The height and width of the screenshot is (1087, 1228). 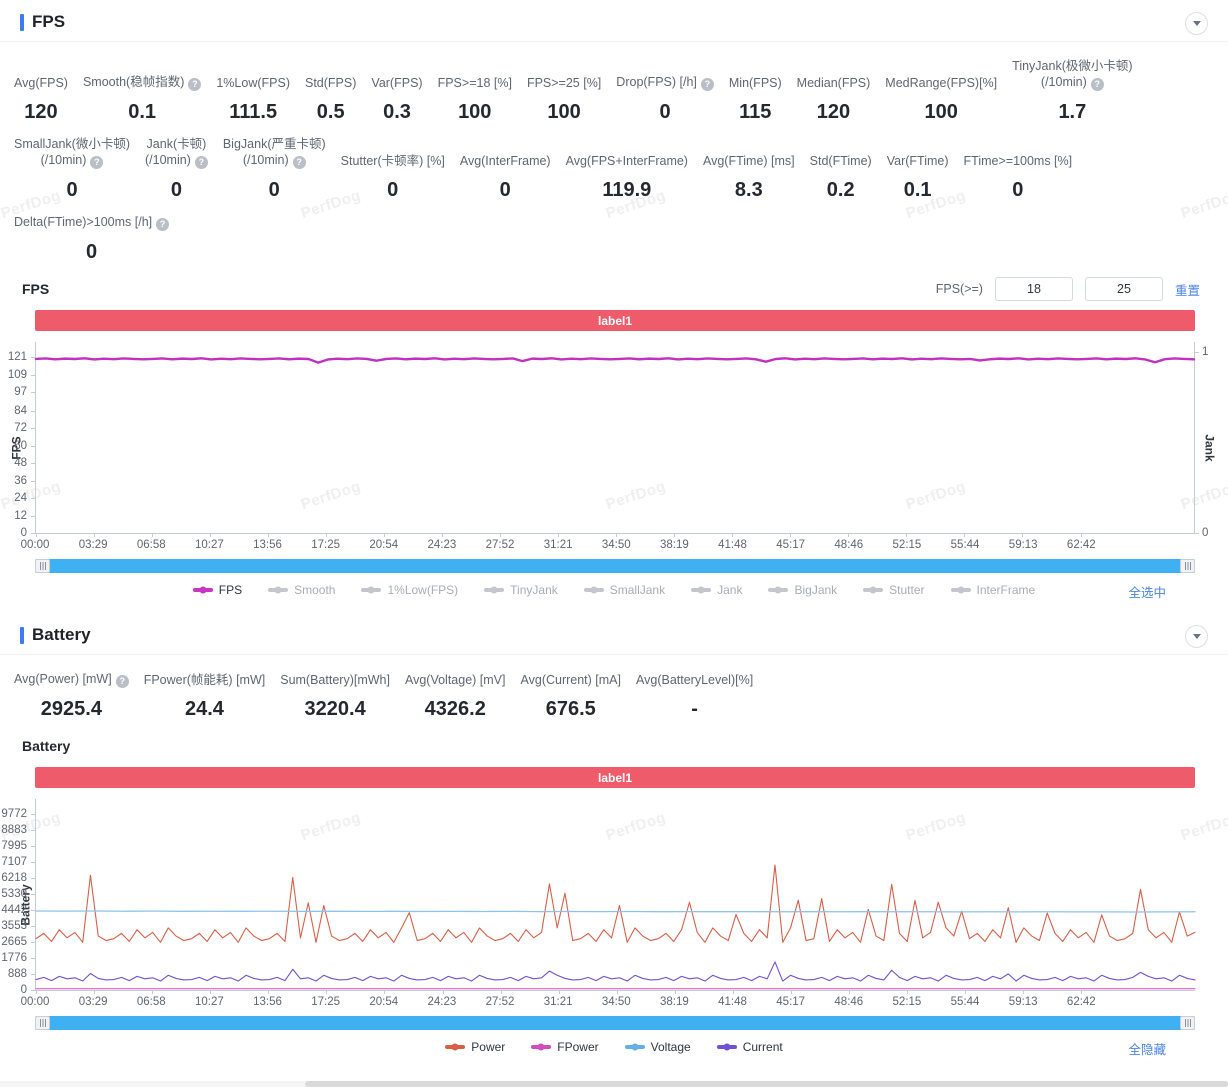 I want to click on battery-collapse-button, so click(x=1196, y=636).